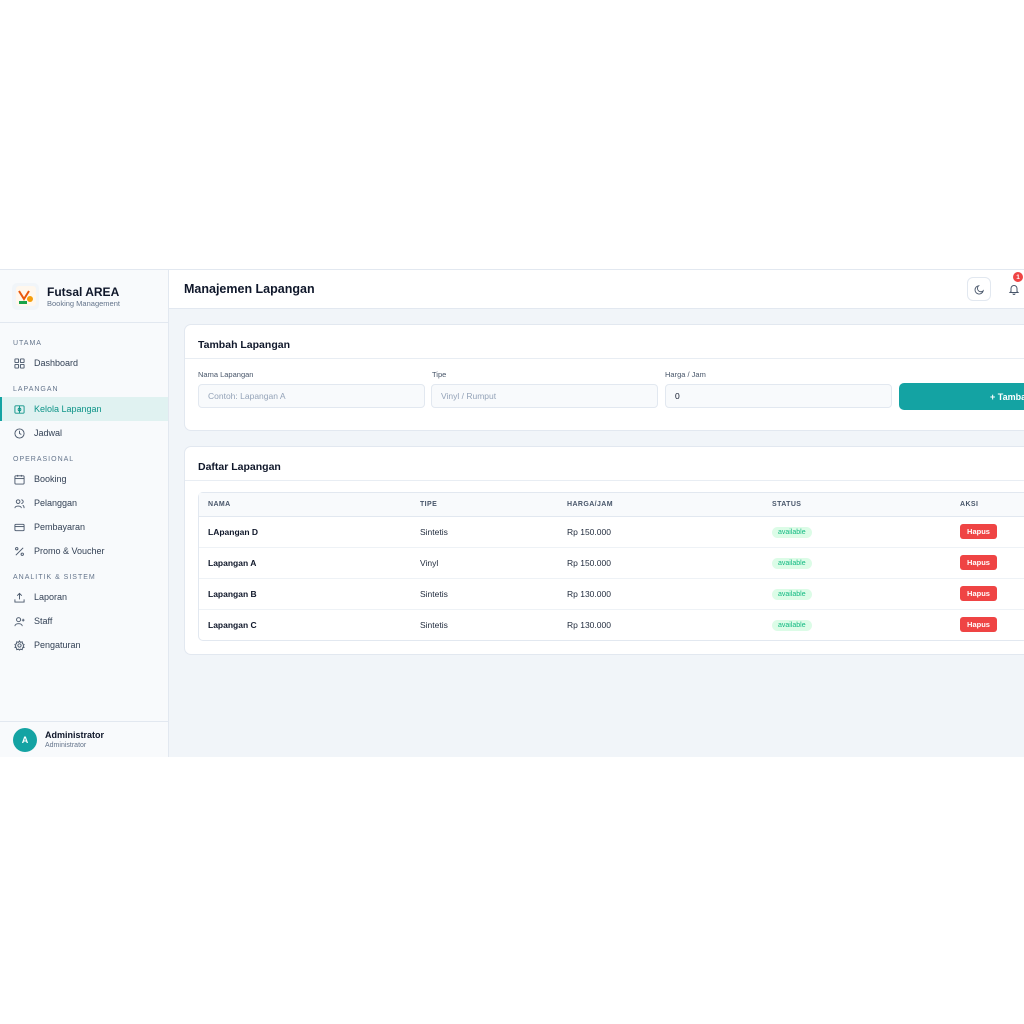  Describe the element at coordinates (83, 291) in the screenshot. I see `brand-title: Futsal AREA` at that location.